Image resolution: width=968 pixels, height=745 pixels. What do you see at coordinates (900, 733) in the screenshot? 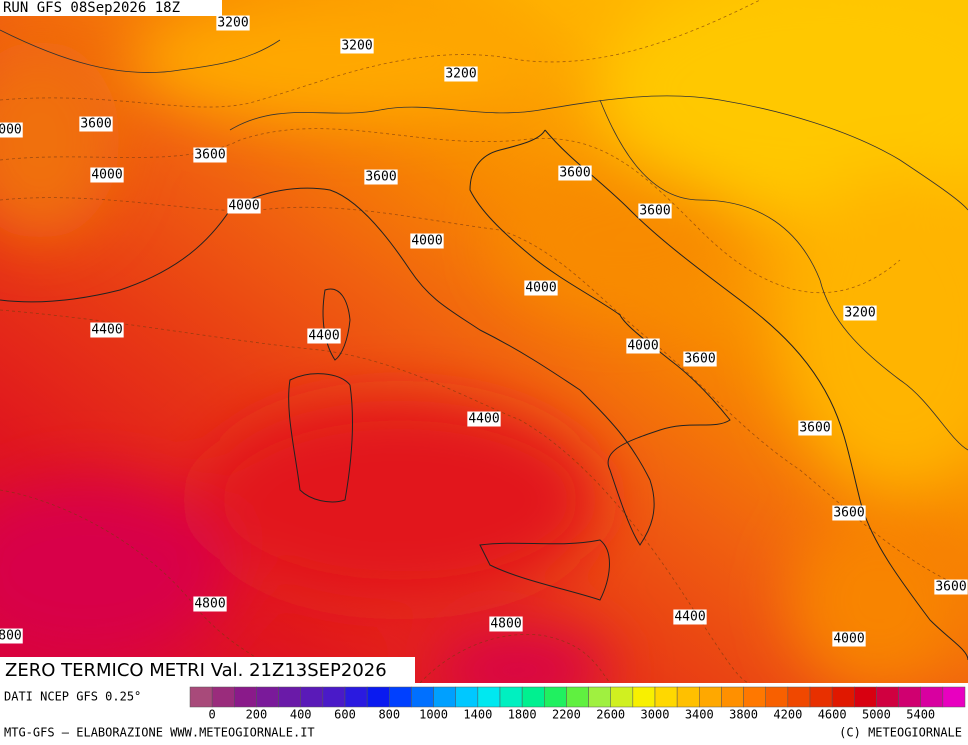
I see `footer-right: (C) METEOGIORNALE` at bounding box center [900, 733].